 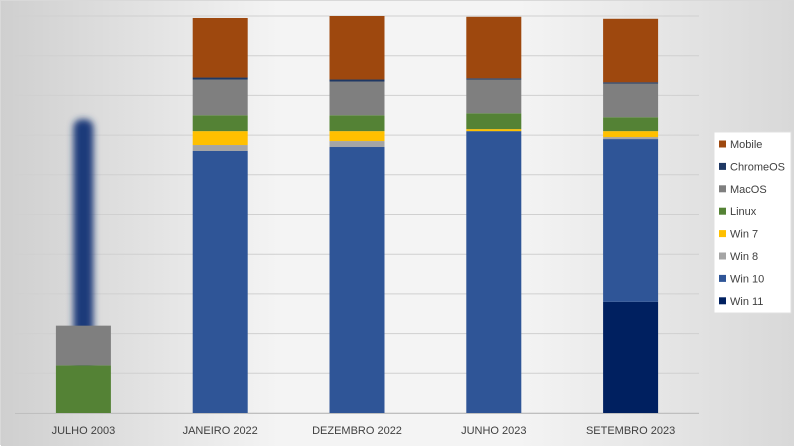 What do you see at coordinates (744, 257) in the screenshot?
I see `legend-label: Win 8` at bounding box center [744, 257].